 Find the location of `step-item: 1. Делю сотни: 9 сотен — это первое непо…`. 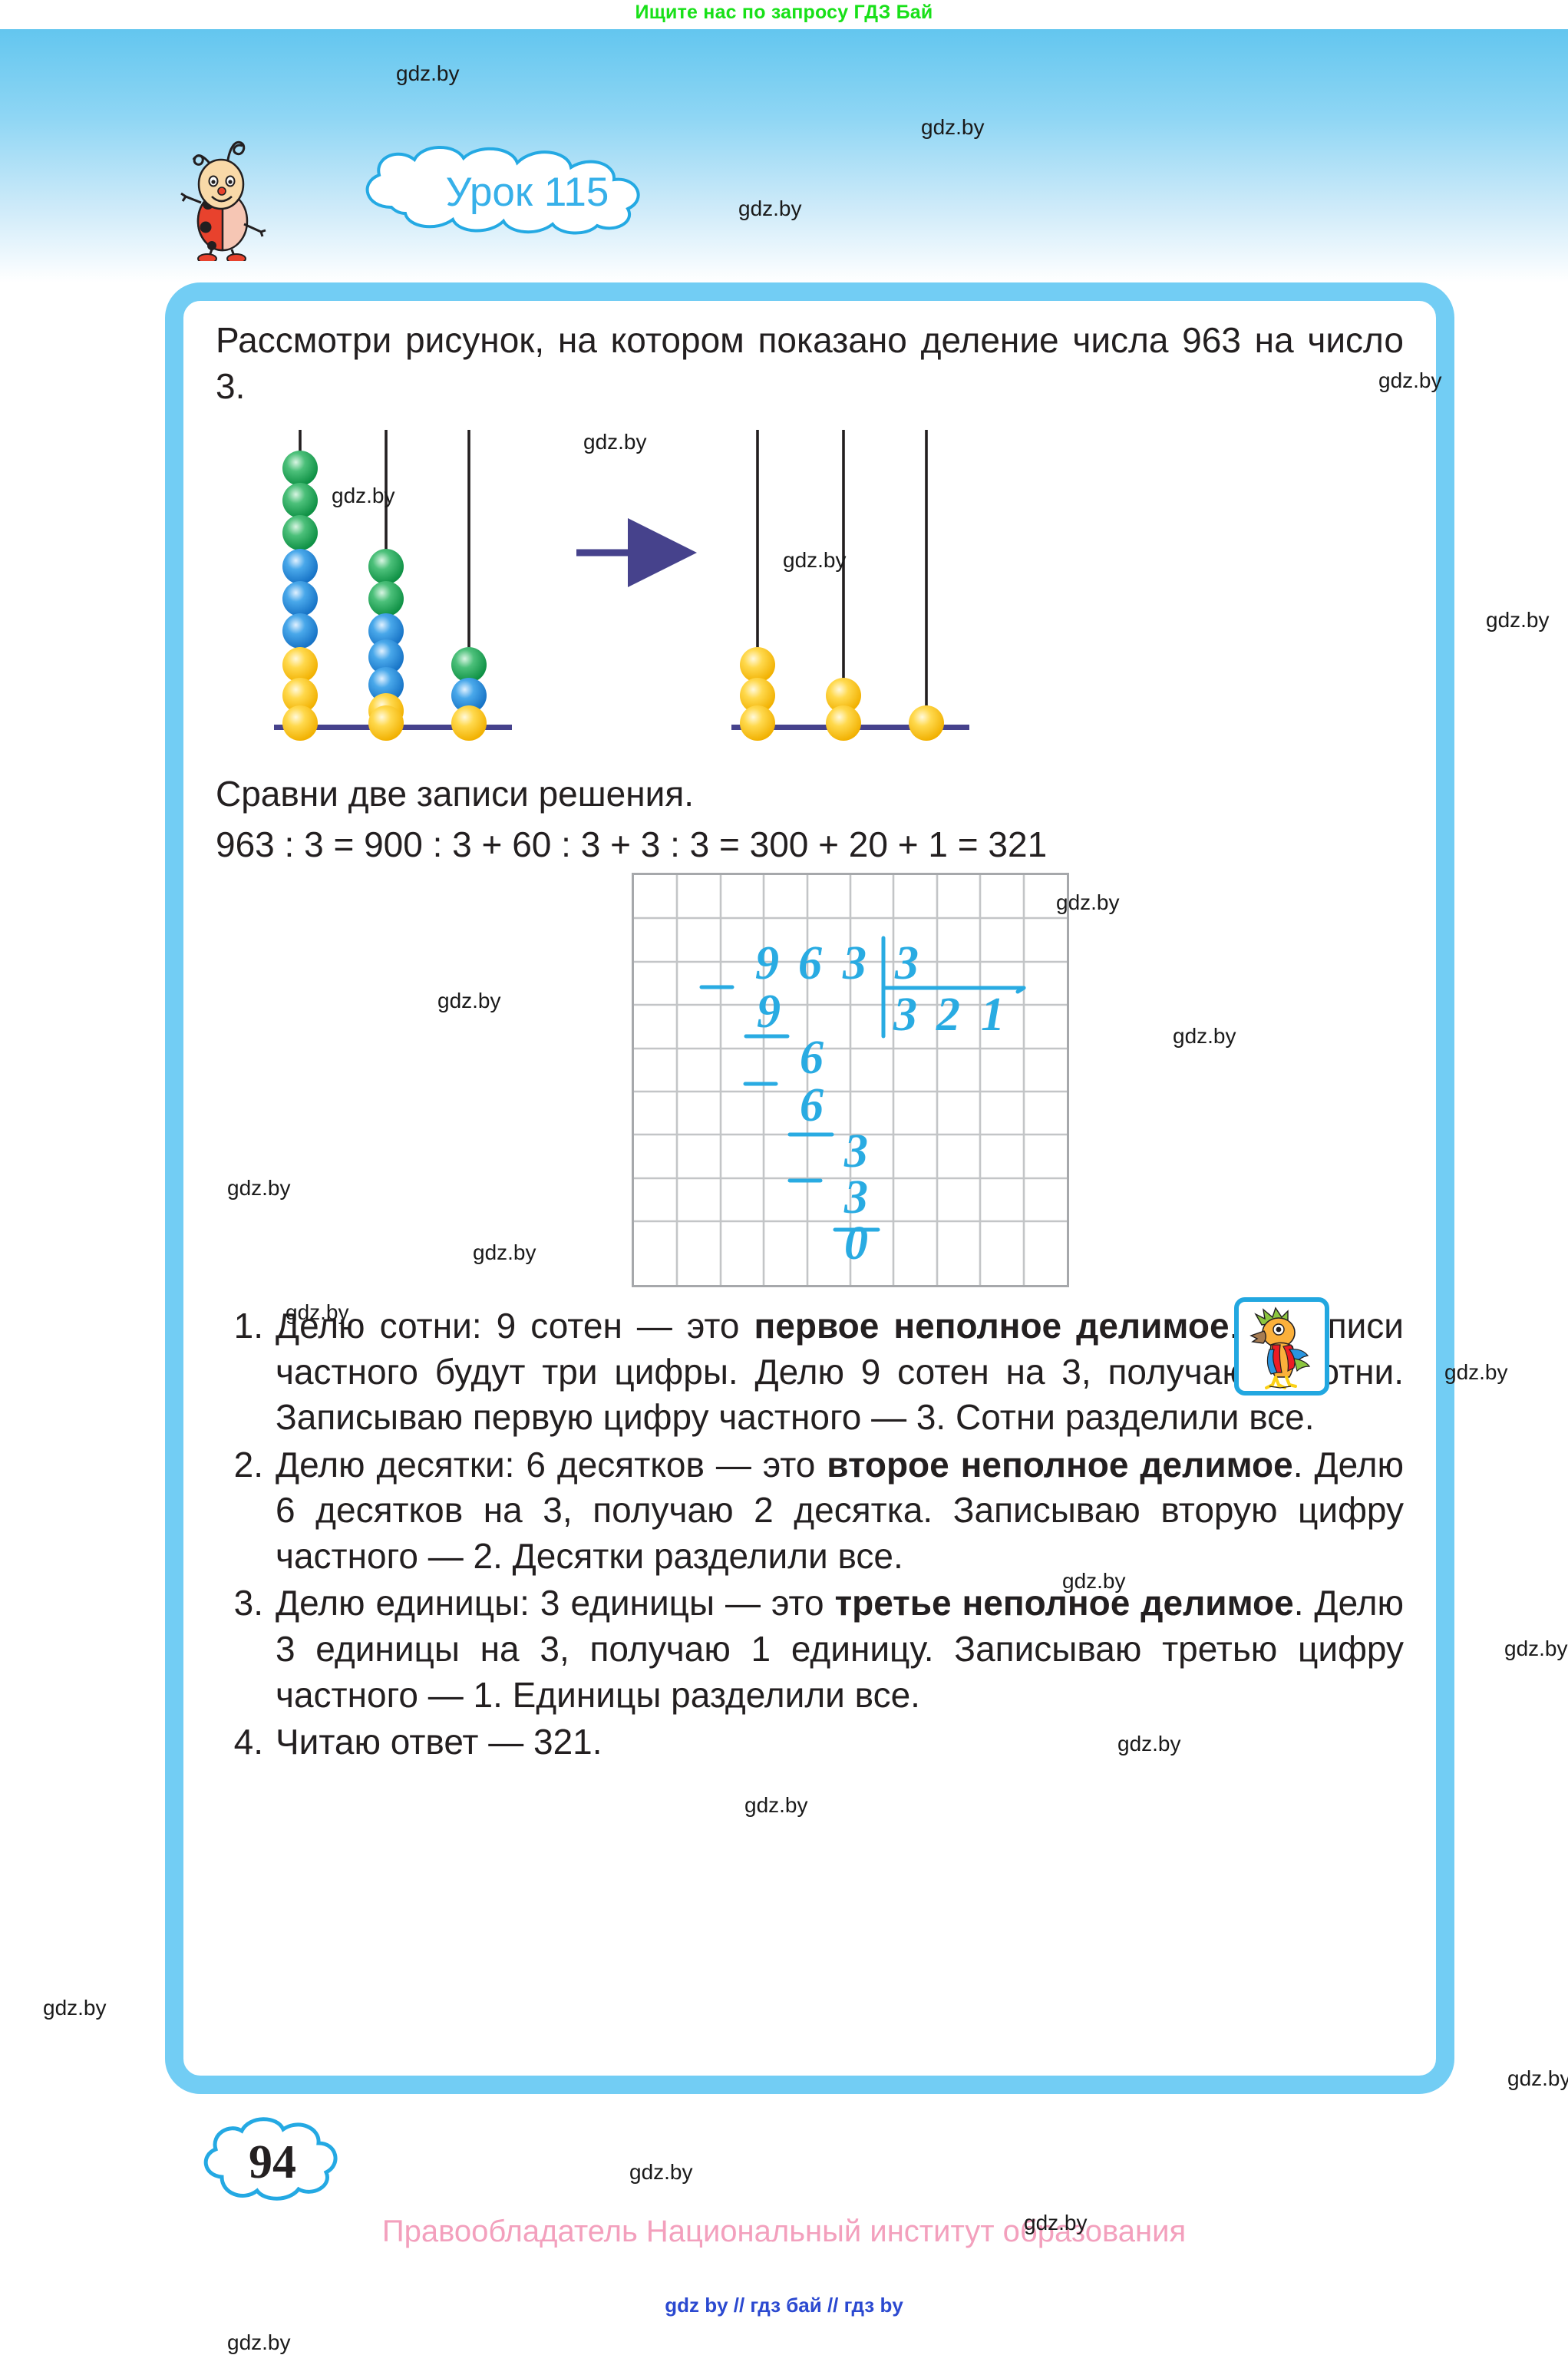

step-item: 1. Делю сотни: 9 сотен — это первое непо… is located at coordinates (810, 1372).